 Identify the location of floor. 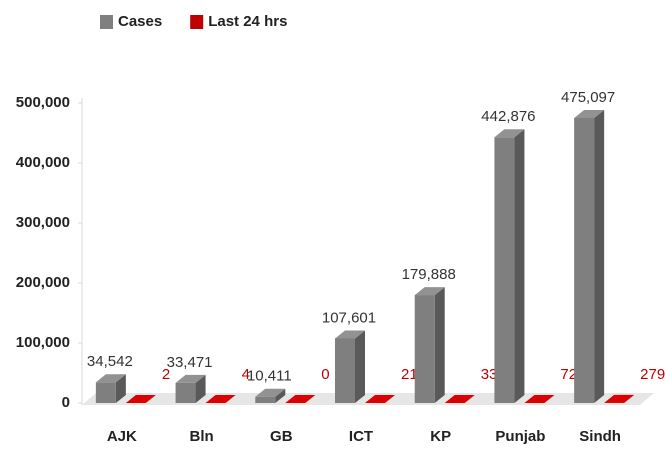
(368, 399).